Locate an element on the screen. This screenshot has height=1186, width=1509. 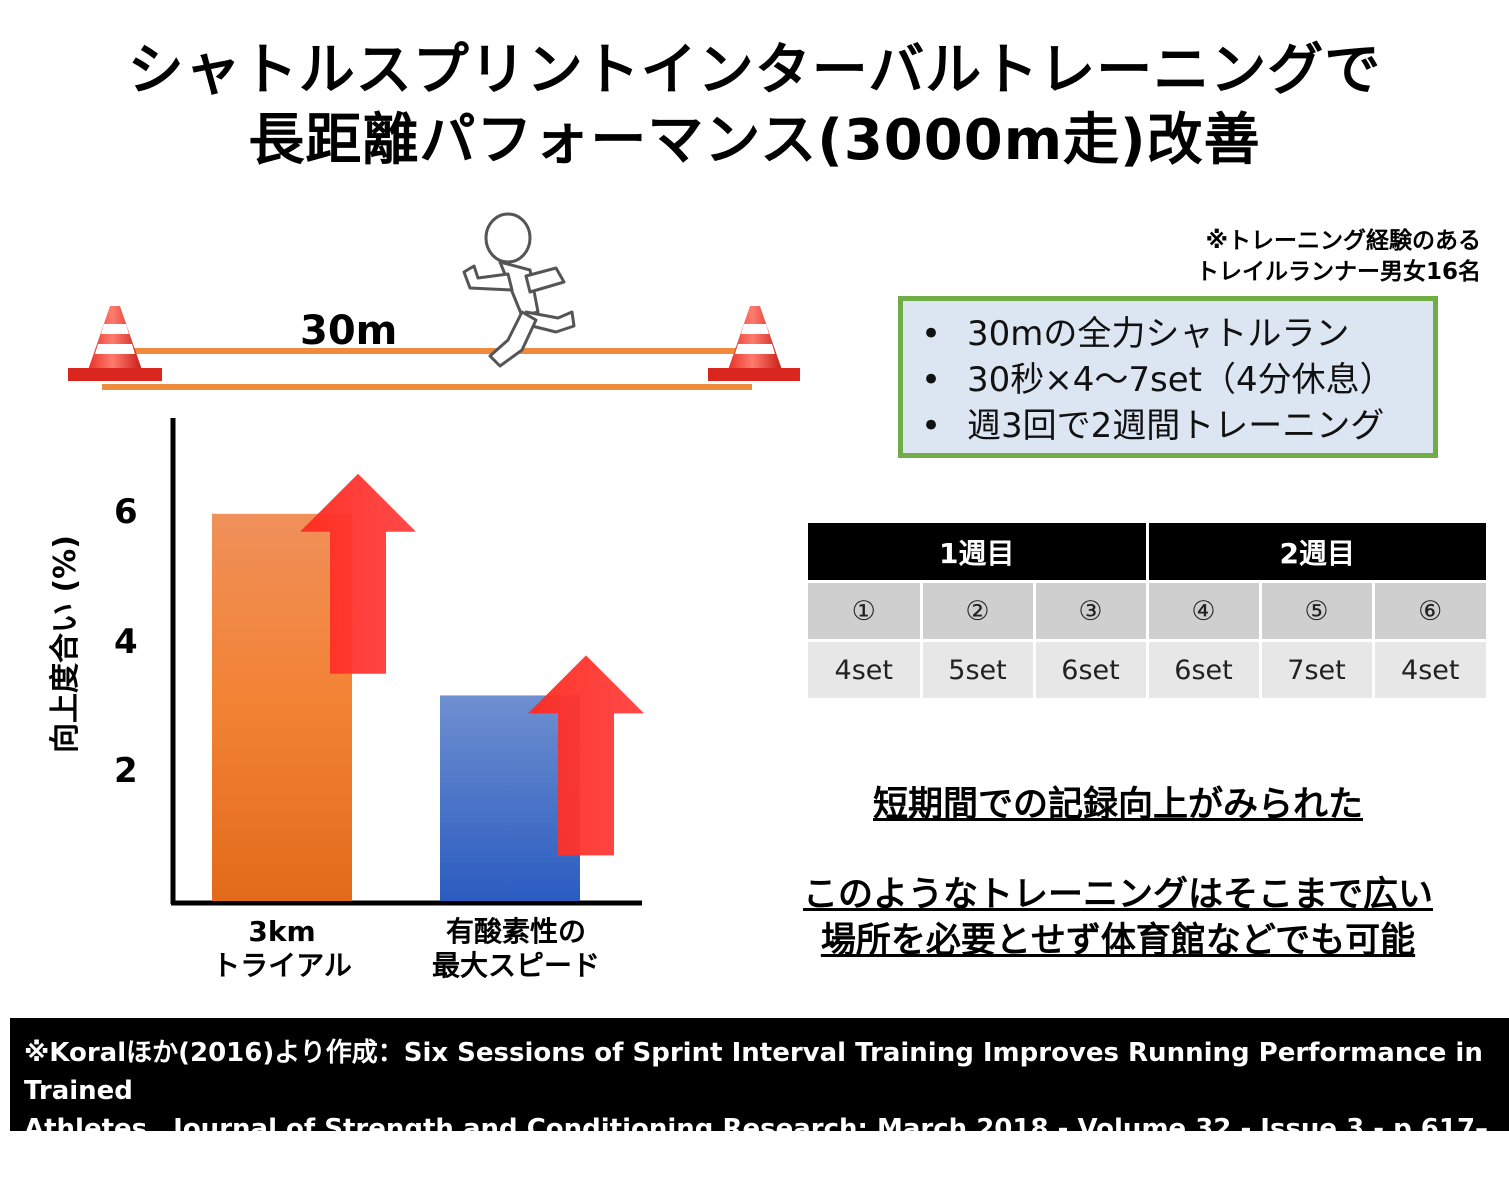
protocol-item-text: 30秒×4〜7set（4分休息） is located at coordinates (1180, 380).